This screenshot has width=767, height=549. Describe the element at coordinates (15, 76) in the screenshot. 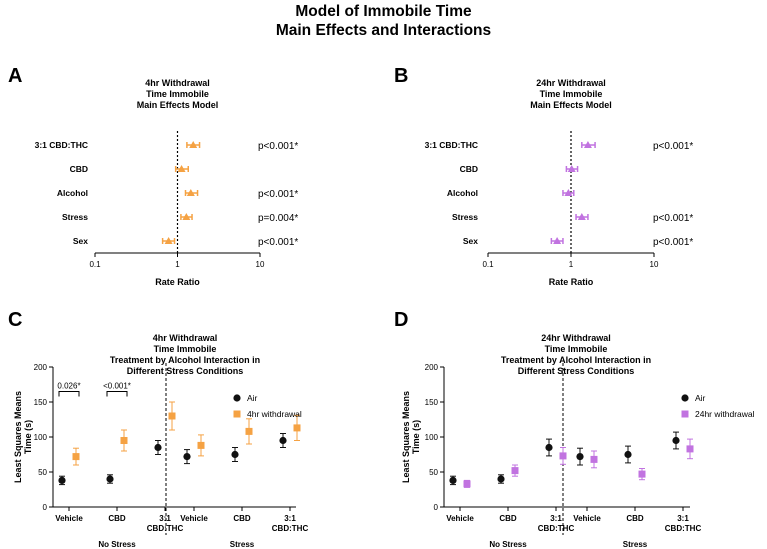

I see `panel-letter-a: A` at that location.